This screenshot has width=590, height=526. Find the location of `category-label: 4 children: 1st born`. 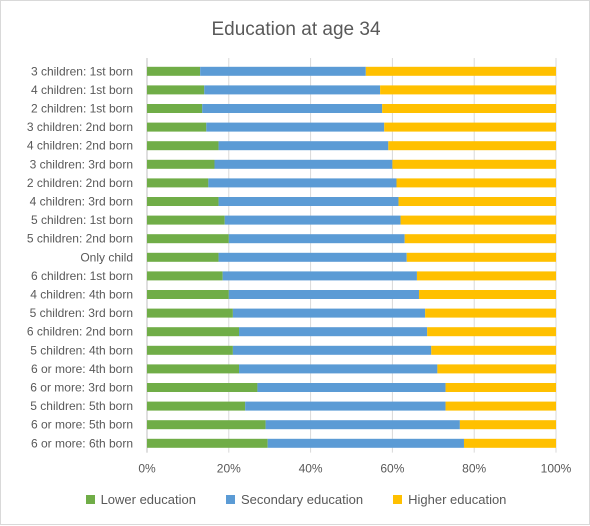

category-label: 4 children: 1st born is located at coordinates (82, 90).